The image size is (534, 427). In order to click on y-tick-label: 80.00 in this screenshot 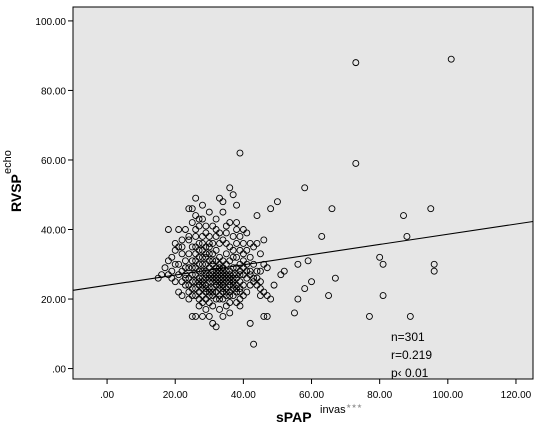, I will do `click(53, 91)`.